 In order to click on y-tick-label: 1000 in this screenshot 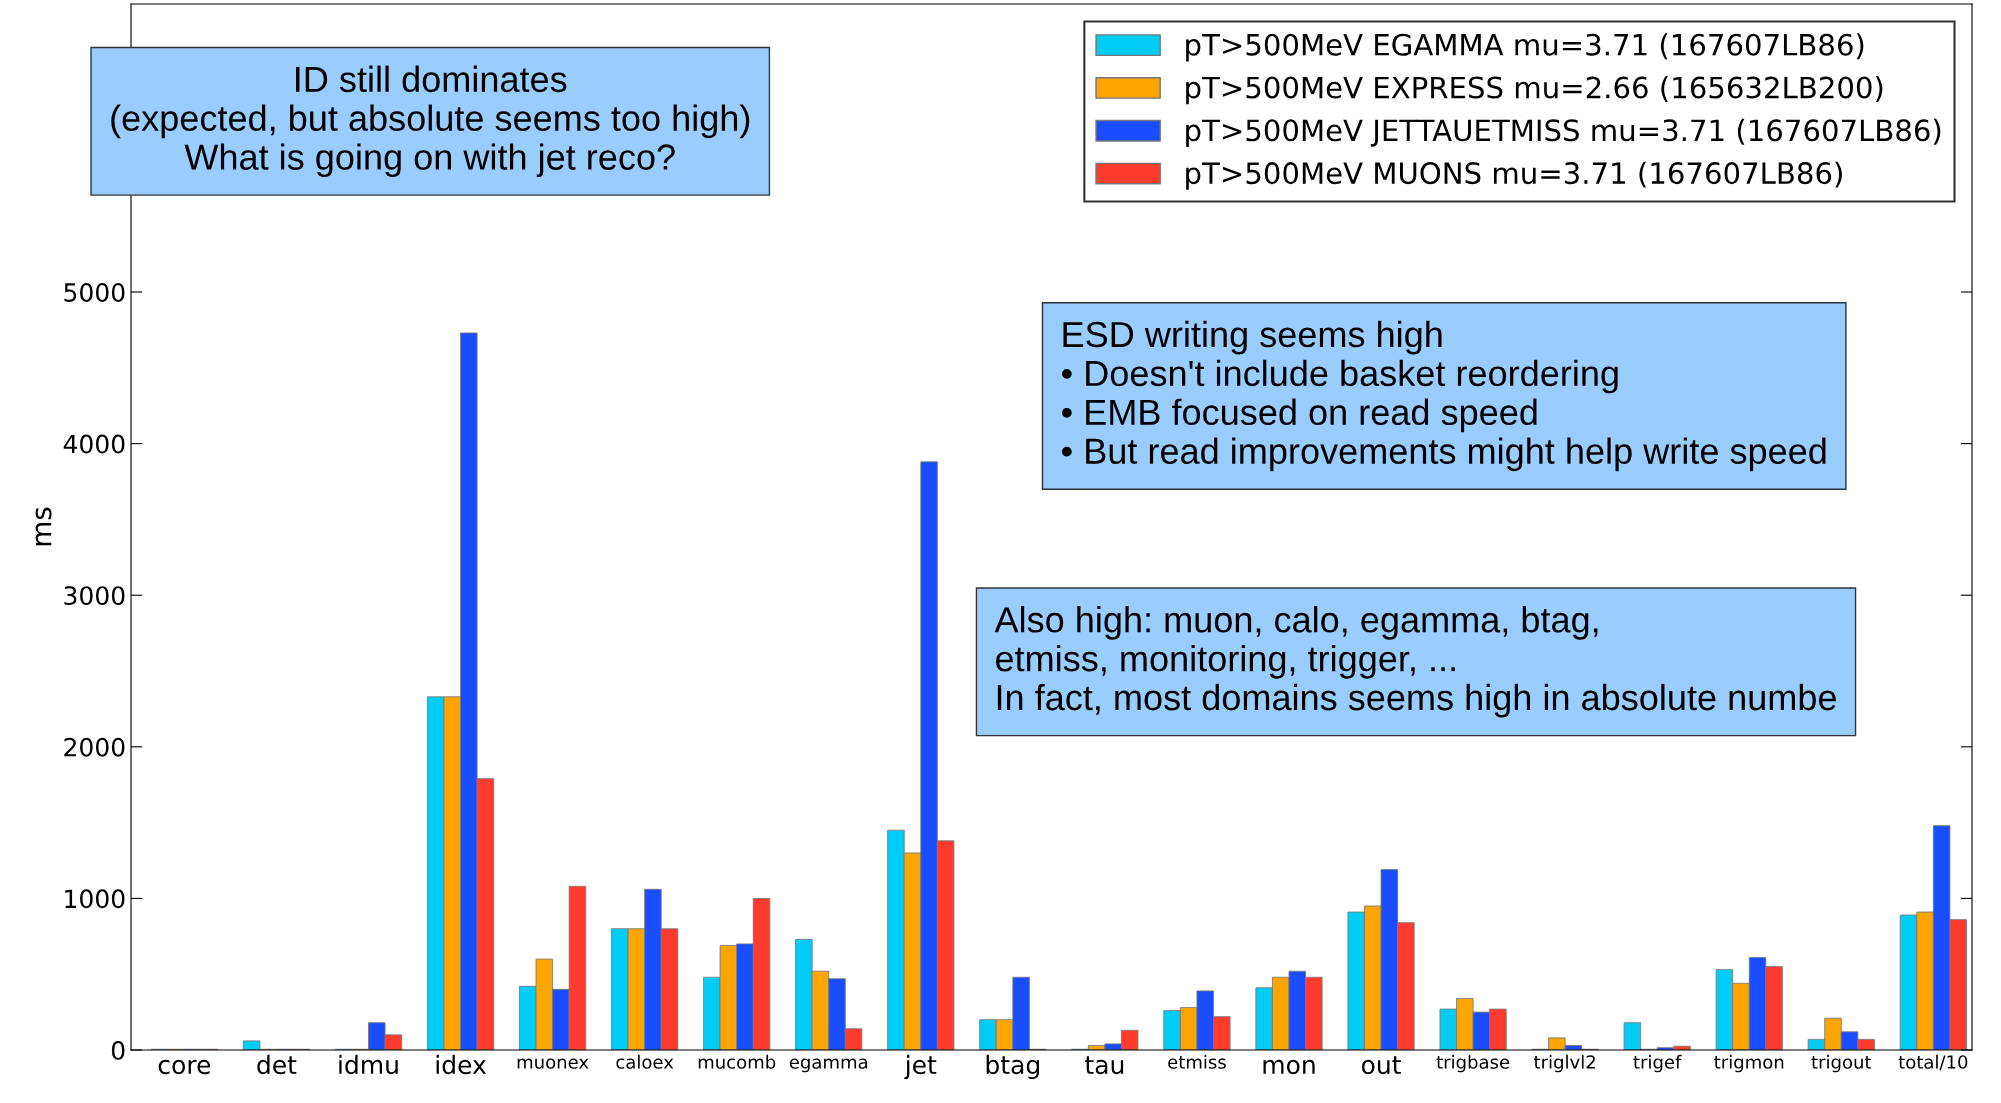, I will do `click(95, 899)`.